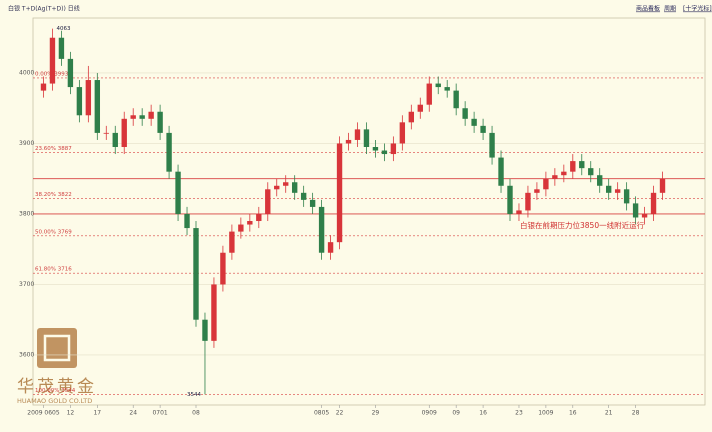 The height and width of the screenshot is (432, 712). Describe the element at coordinates (26, 284) in the screenshot. I see `y-tick-label: 3700` at that location.